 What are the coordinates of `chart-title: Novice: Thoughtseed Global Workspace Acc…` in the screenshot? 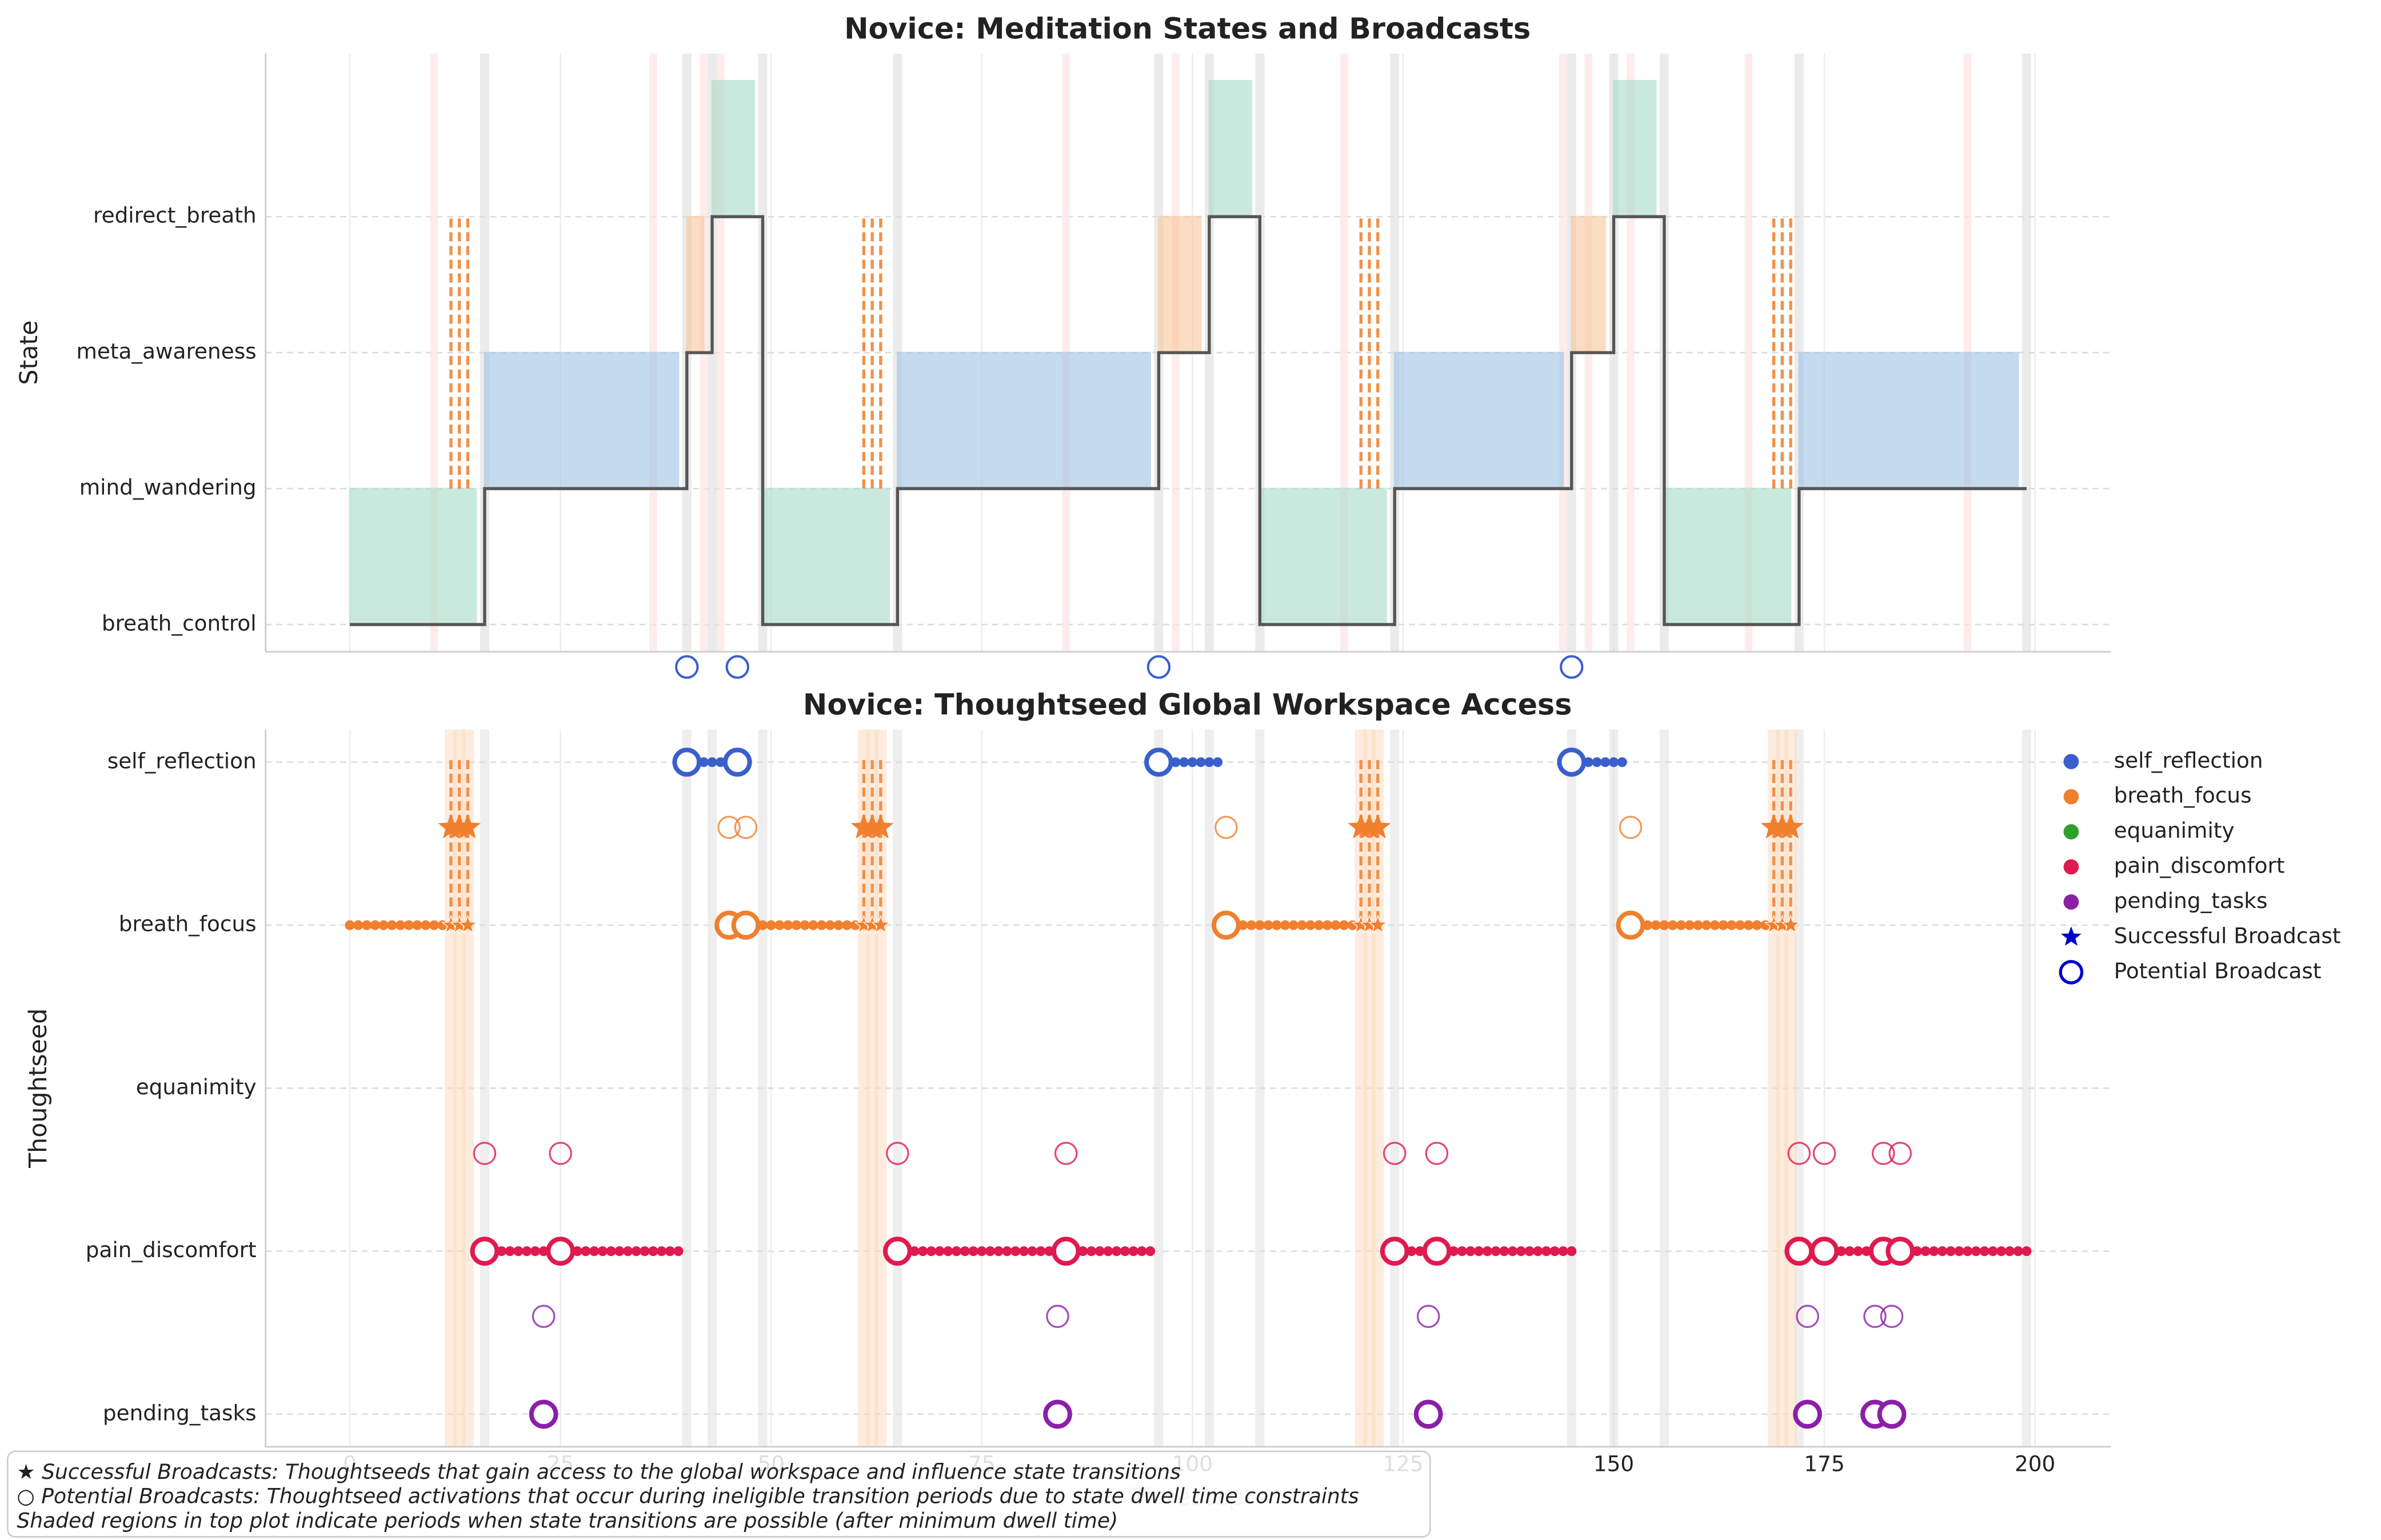 It's located at (1187, 705).